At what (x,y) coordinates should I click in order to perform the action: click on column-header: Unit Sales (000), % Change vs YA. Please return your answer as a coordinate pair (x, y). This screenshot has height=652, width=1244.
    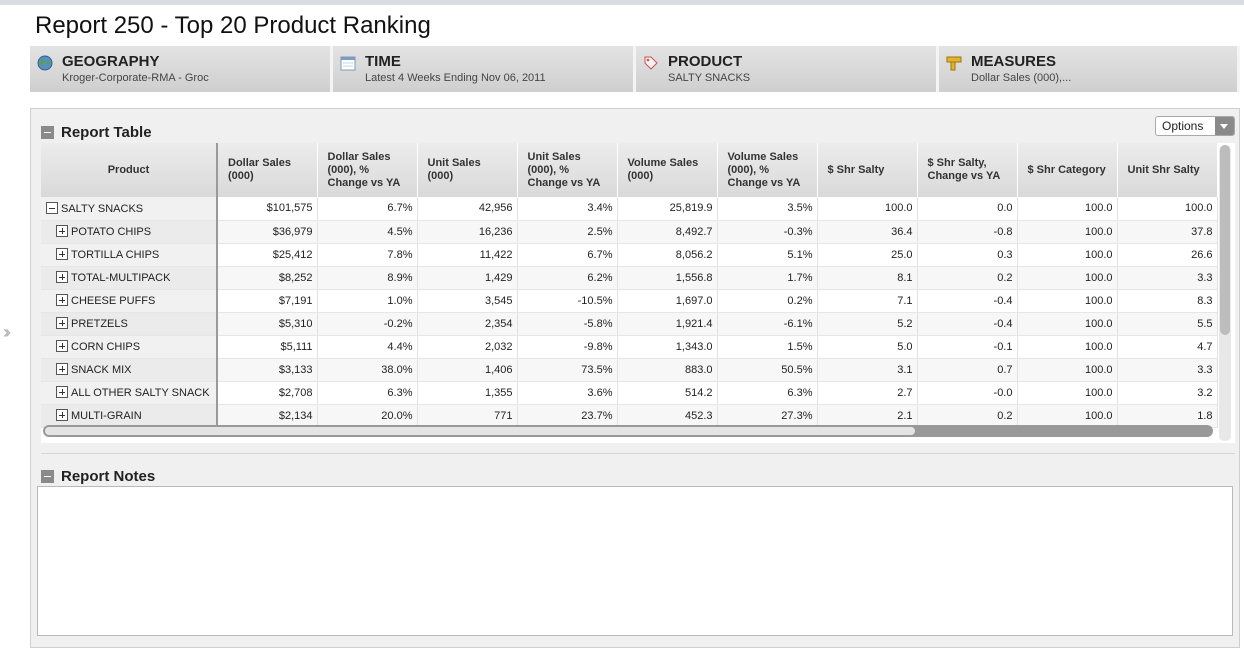
    Looking at the image, I should click on (567, 170).